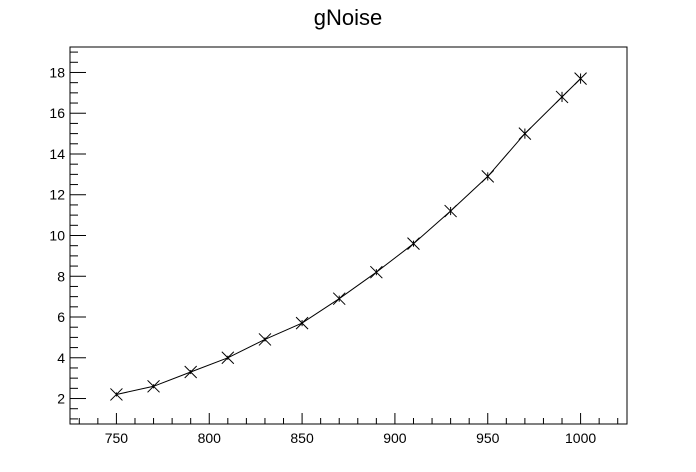 This screenshot has width=696, height=472. Describe the element at coordinates (57, 154) in the screenshot. I see `y-tick-label: 14` at that location.